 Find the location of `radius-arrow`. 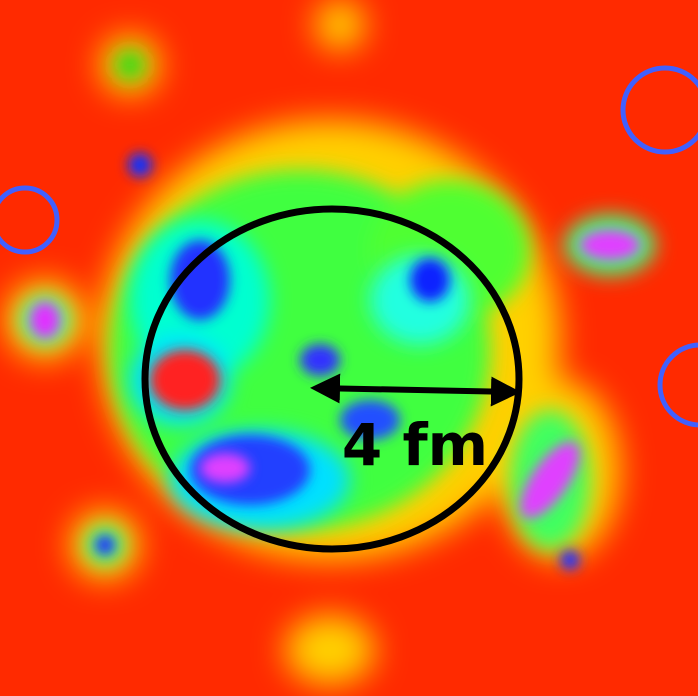

radius-arrow is located at coordinates (415, 390).